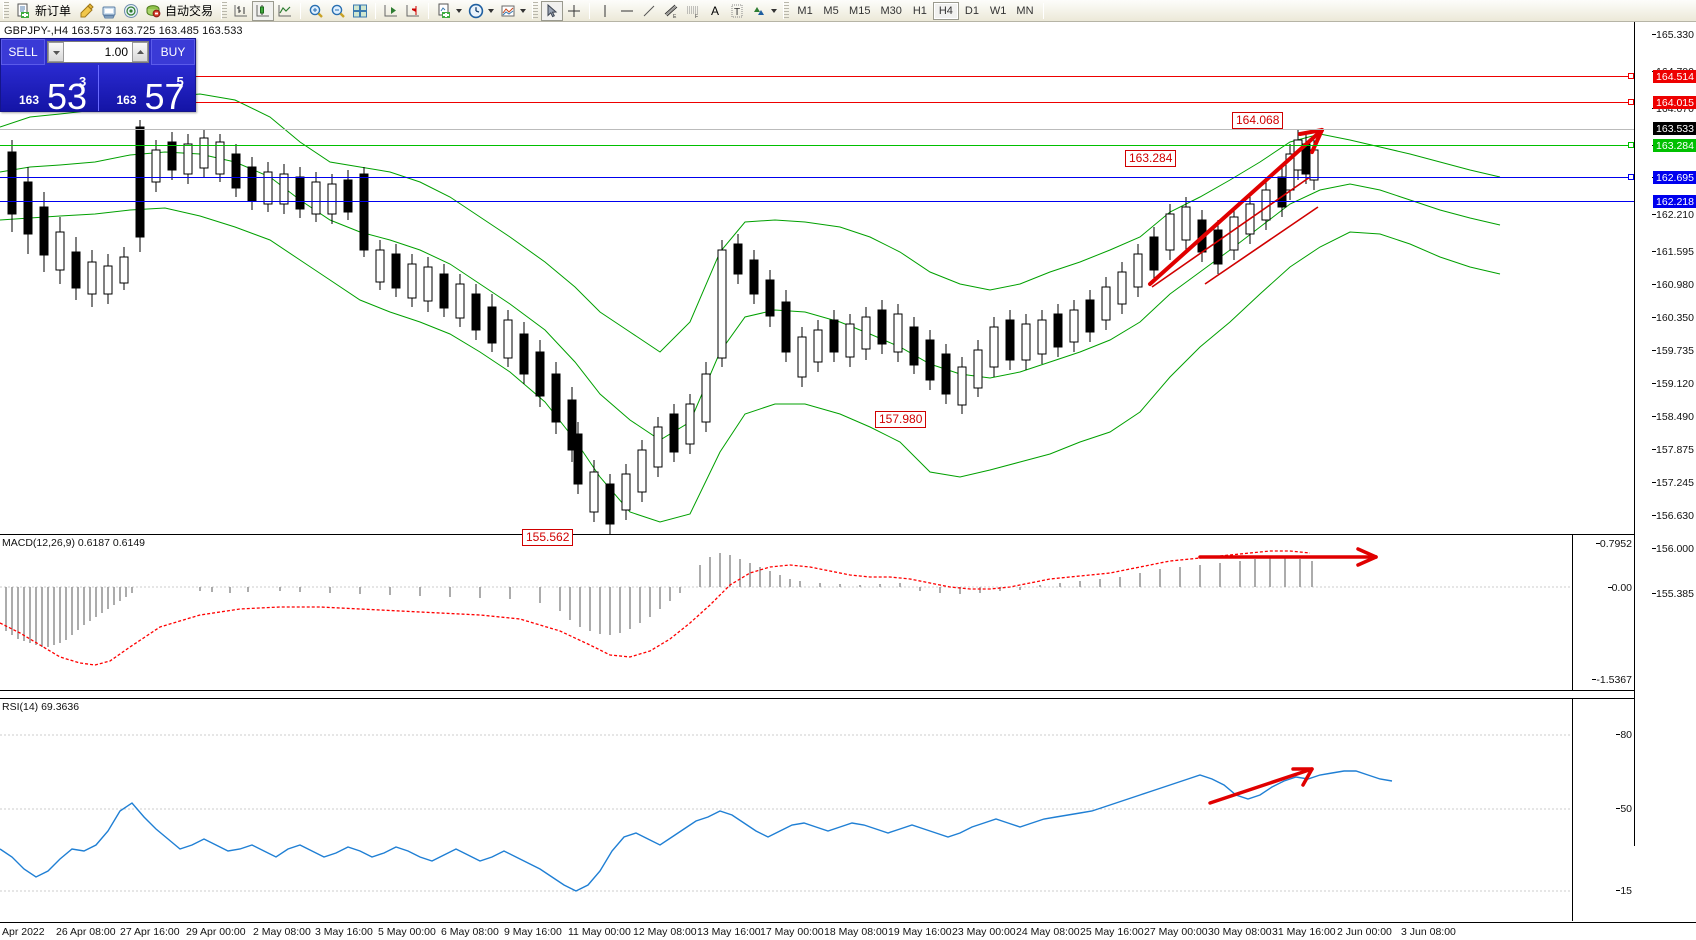 Image resolution: width=1696 pixels, height=940 pixels. I want to click on timeframe-w1: W1, so click(998, 10).